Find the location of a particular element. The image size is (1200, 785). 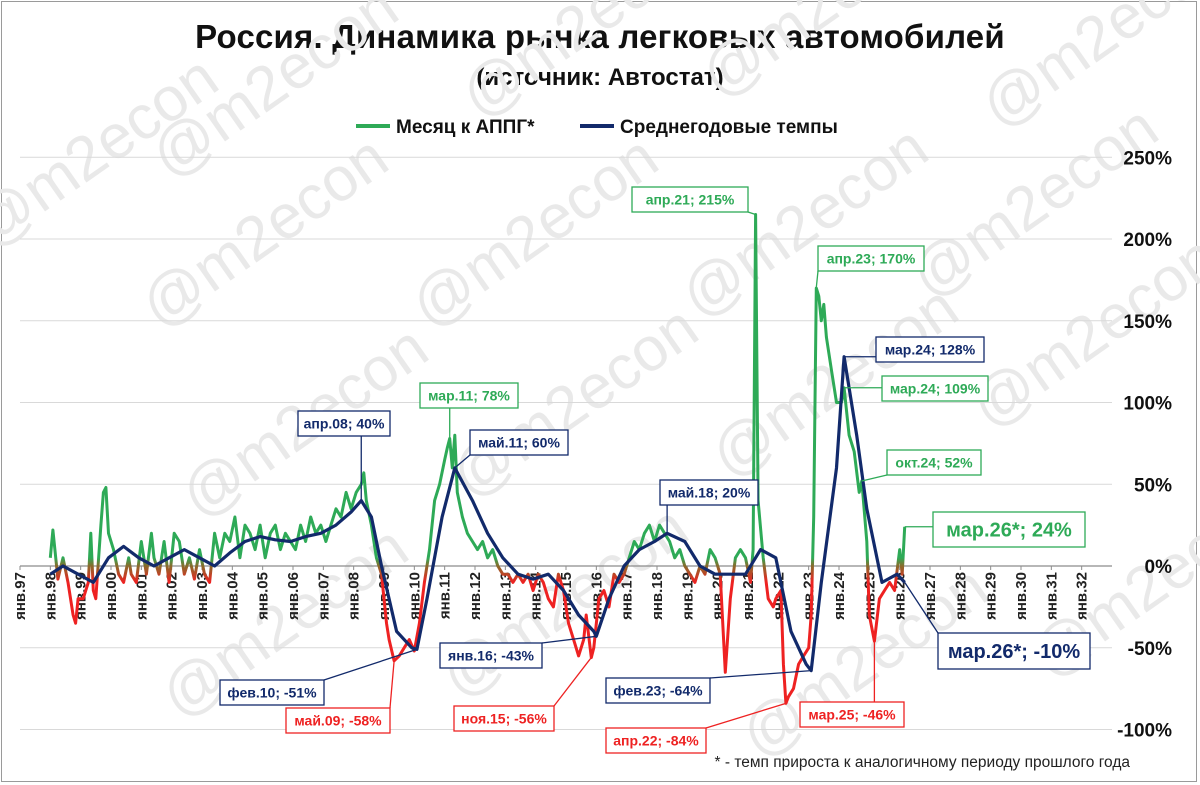

x-tick-label: янв.10 is located at coordinates (414, 596).